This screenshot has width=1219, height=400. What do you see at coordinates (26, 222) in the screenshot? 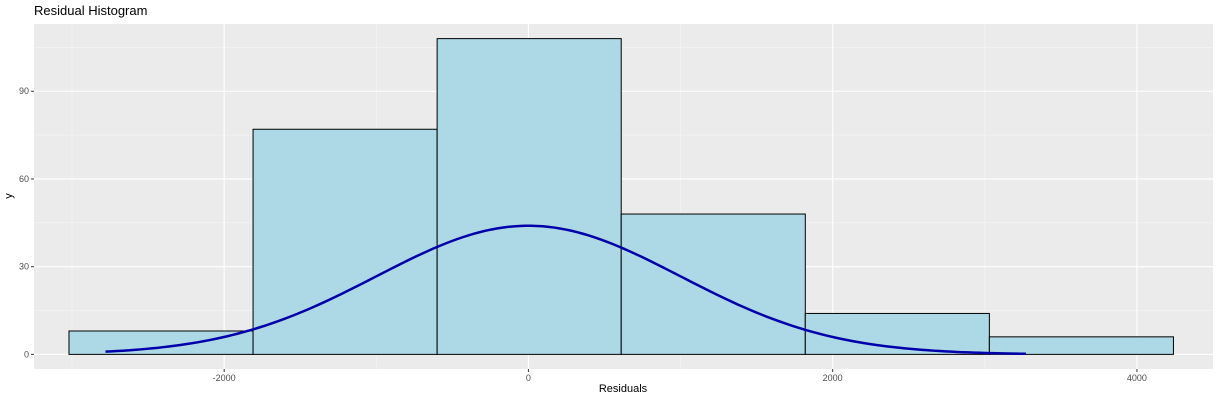
I see `y-axis-ticks: 0 30 60 90` at bounding box center [26, 222].